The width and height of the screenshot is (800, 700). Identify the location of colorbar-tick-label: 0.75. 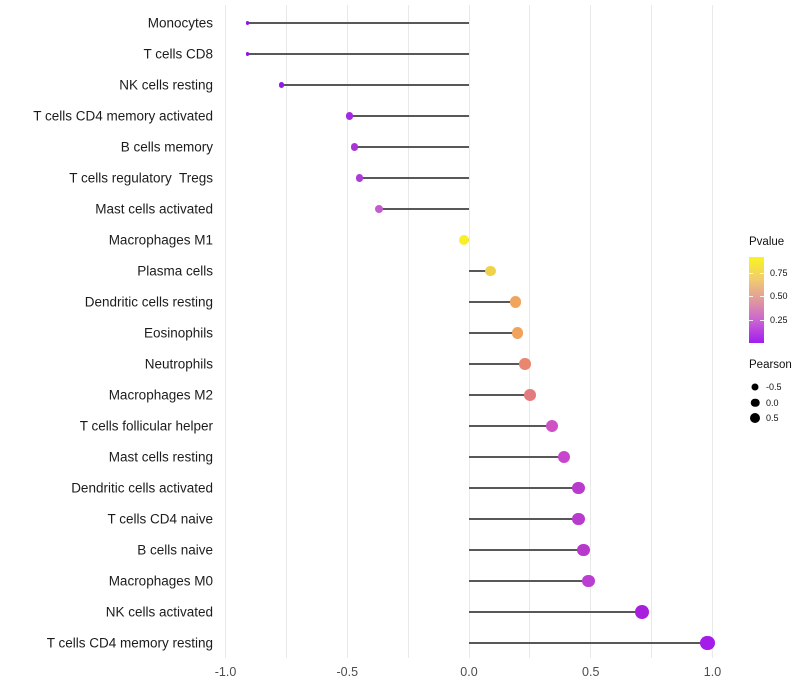
(779, 272).